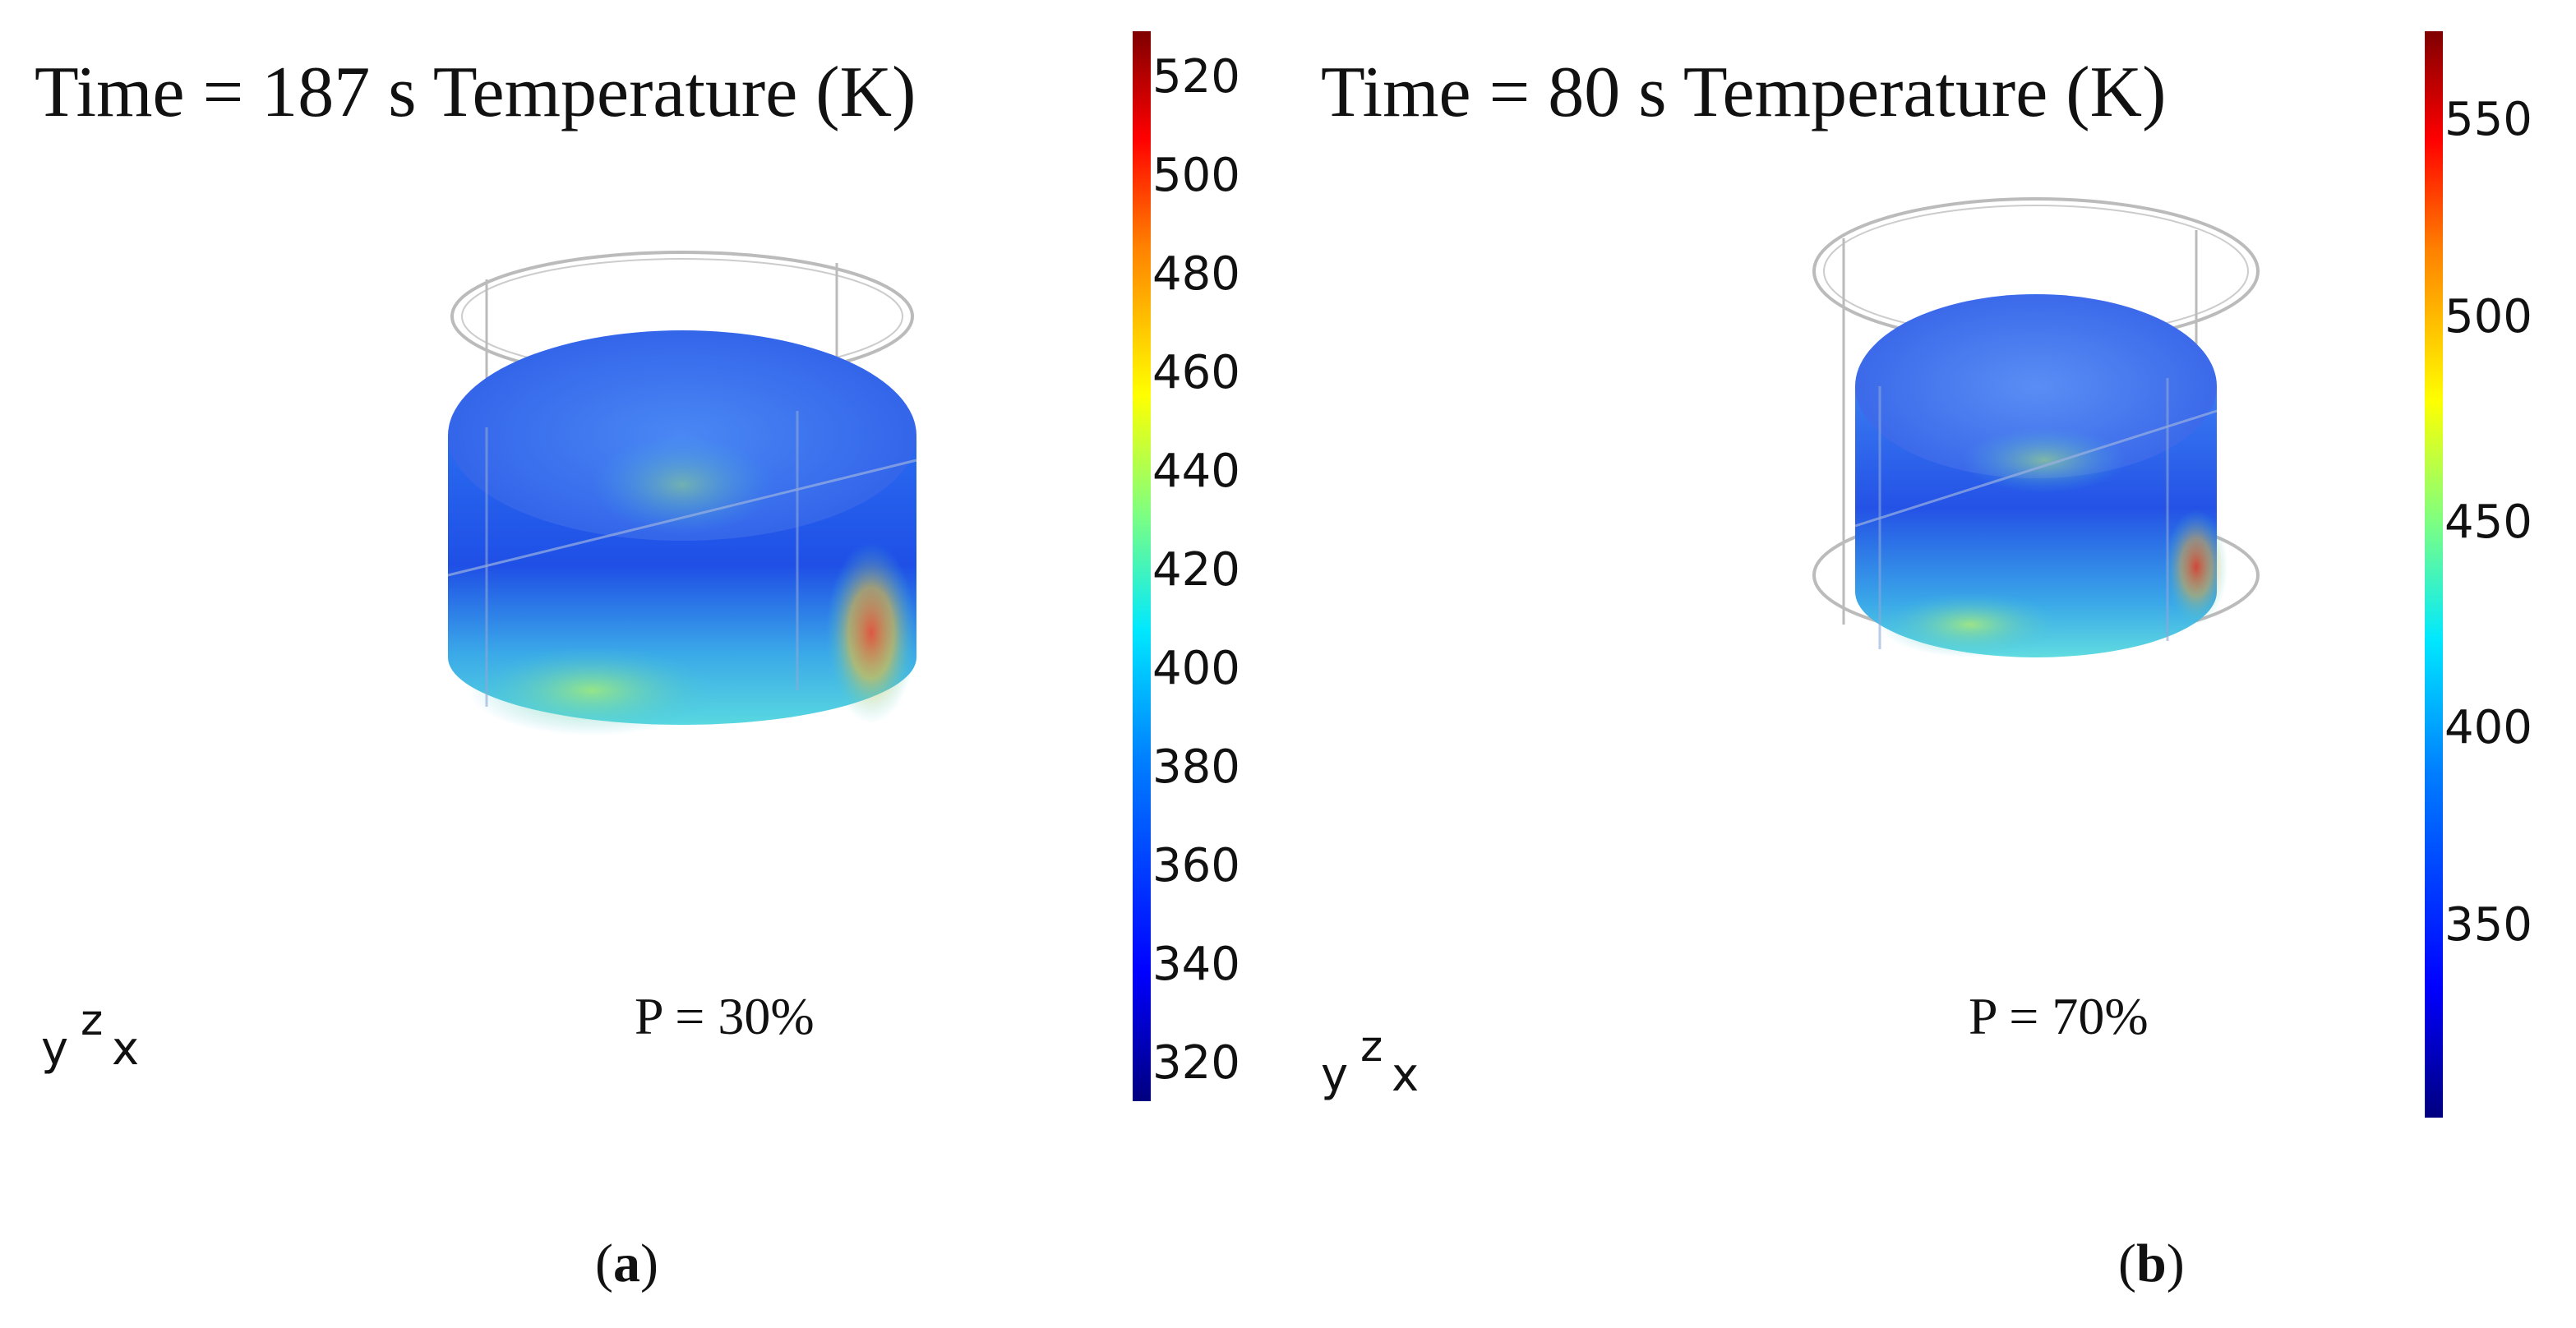 Image resolution: width=2576 pixels, height=1328 pixels. I want to click on power-label: P = 70%, so click(2059, 1016).